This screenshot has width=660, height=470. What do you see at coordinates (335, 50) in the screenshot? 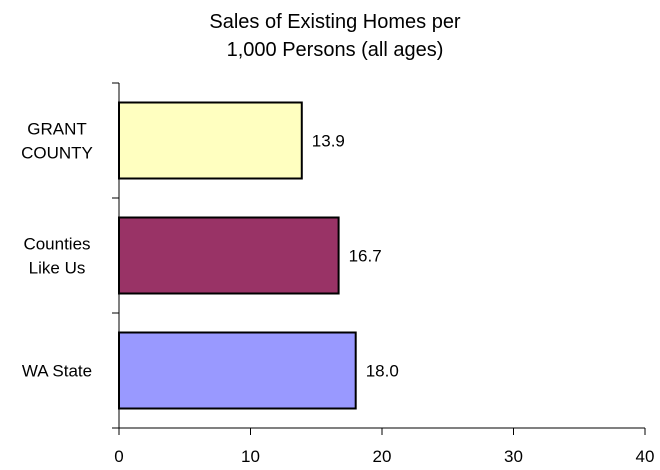
I see `chart-title-line-2: 1,000 Persons (all ages)` at bounding box center [335, 50].